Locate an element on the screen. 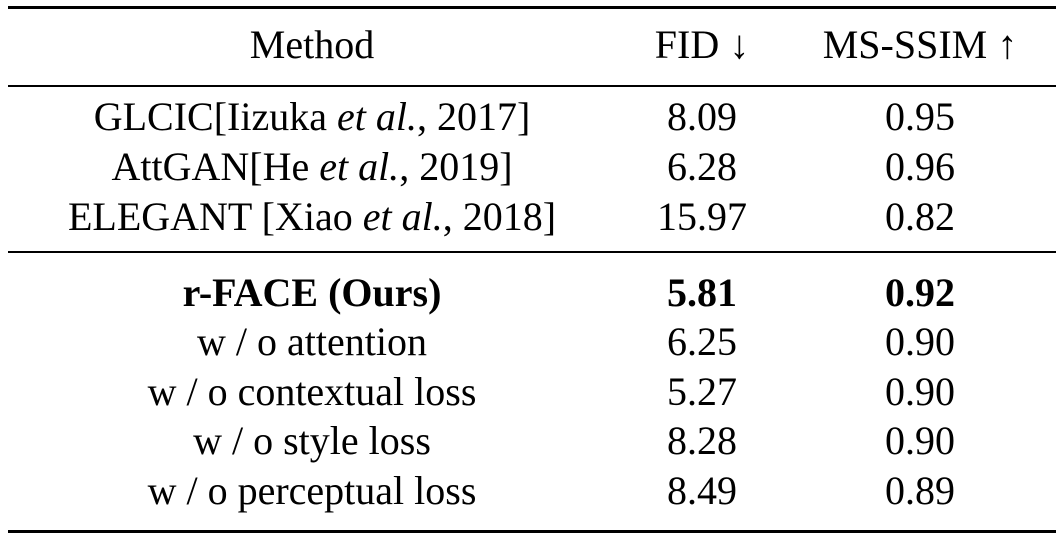 This screenshot has width=1064, height=540. method-cell: AttGAN[He et al., 2019] is located at coordinates (312, 167).